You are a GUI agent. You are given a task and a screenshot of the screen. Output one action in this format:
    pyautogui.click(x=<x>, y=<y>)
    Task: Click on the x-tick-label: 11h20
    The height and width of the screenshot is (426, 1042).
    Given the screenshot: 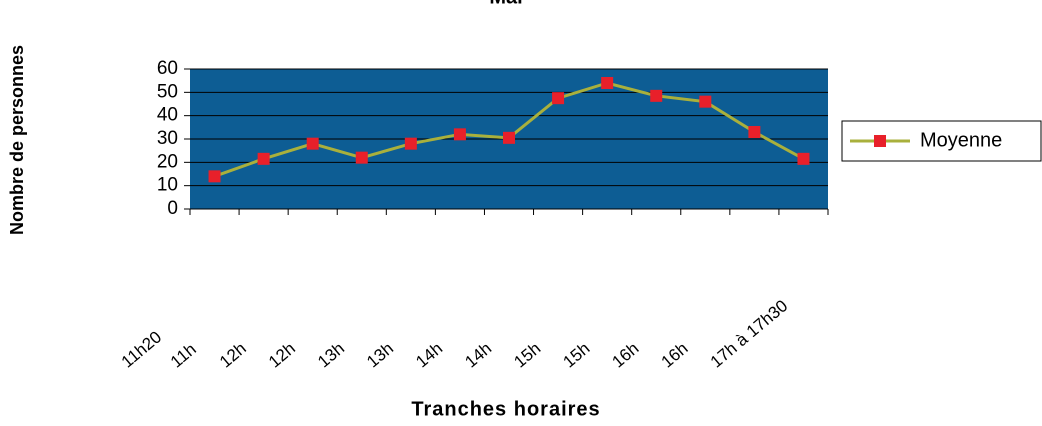 What is the action you would take?
    pyautogui.click(x=141, y=349)
    